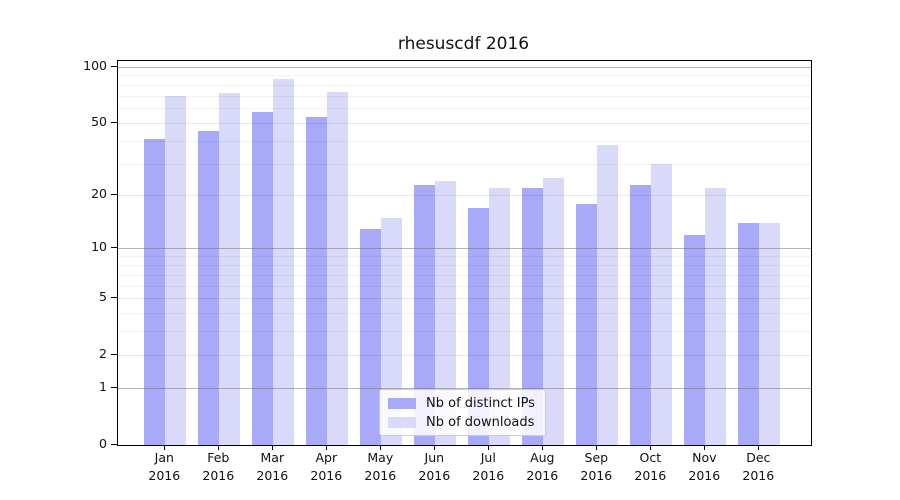  I want to click on bar-distinct-ips-jun, so click(425, 314).